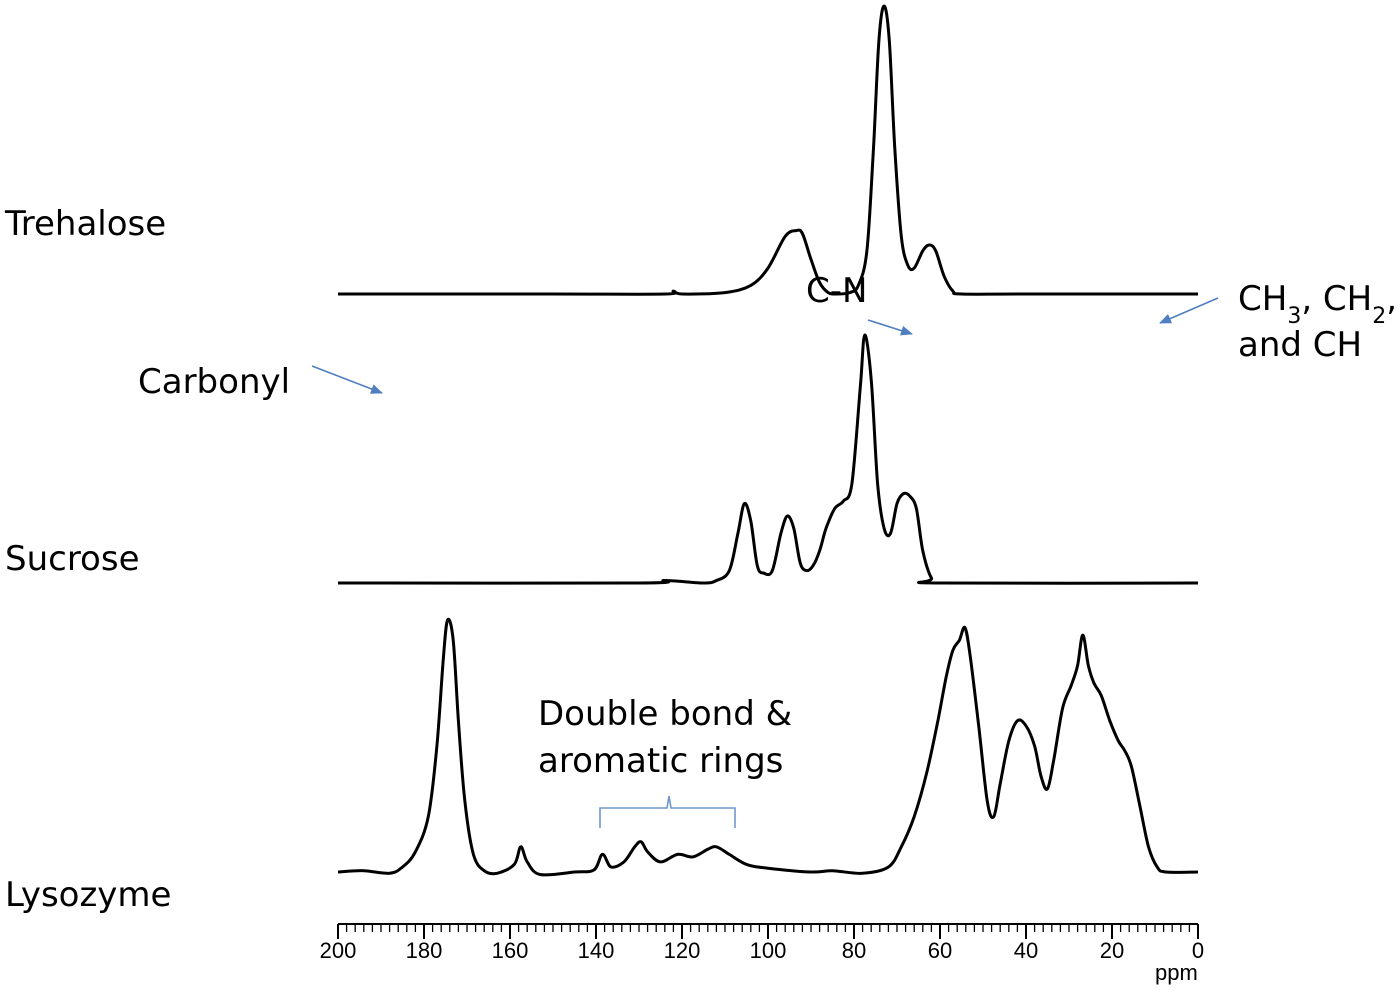 The height and width of the screenshot is (991, 1400). Describe the element at coordinates (1112, 950) in the screenshot. I see `x-tick-label: 20` at that location.